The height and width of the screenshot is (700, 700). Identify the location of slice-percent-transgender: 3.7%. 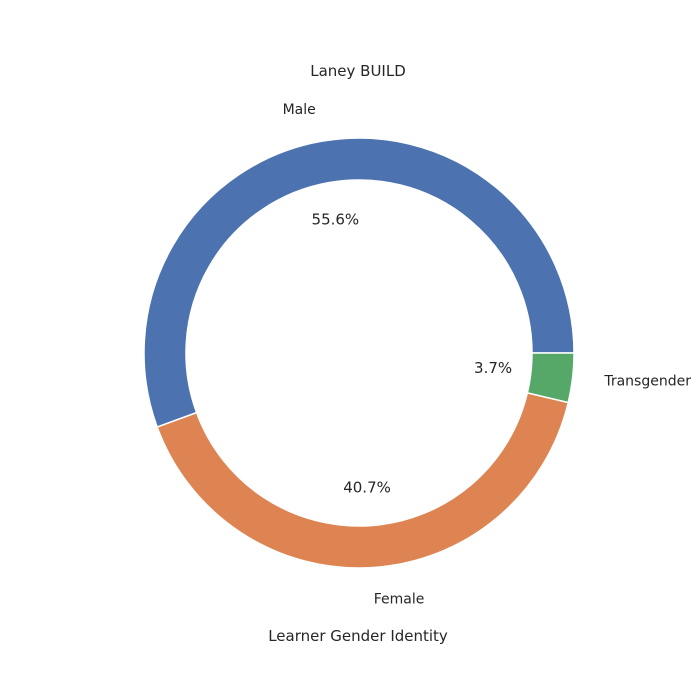
(493, 368).